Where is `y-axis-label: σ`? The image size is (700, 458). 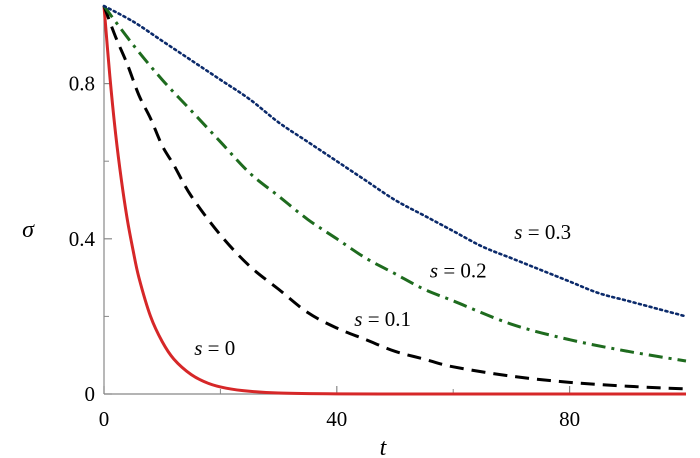
y-axis-label: σ is located at coordinates (28, 230).